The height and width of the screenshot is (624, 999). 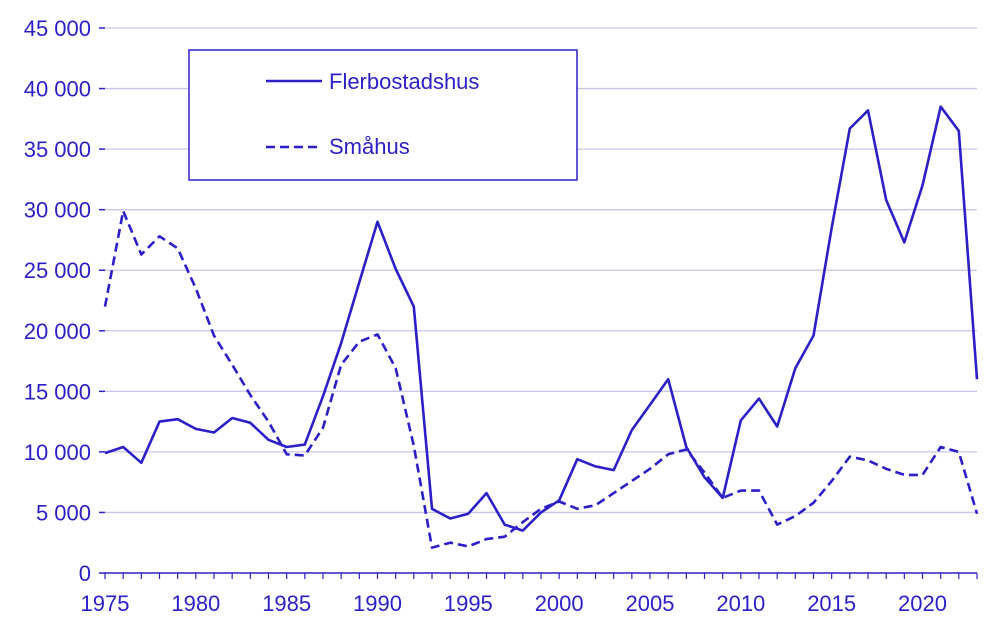 What do you see at coordinates (105, 603) in the screenshot?
I see `x-tick-label: 1975` at bounding box center [105, 603].